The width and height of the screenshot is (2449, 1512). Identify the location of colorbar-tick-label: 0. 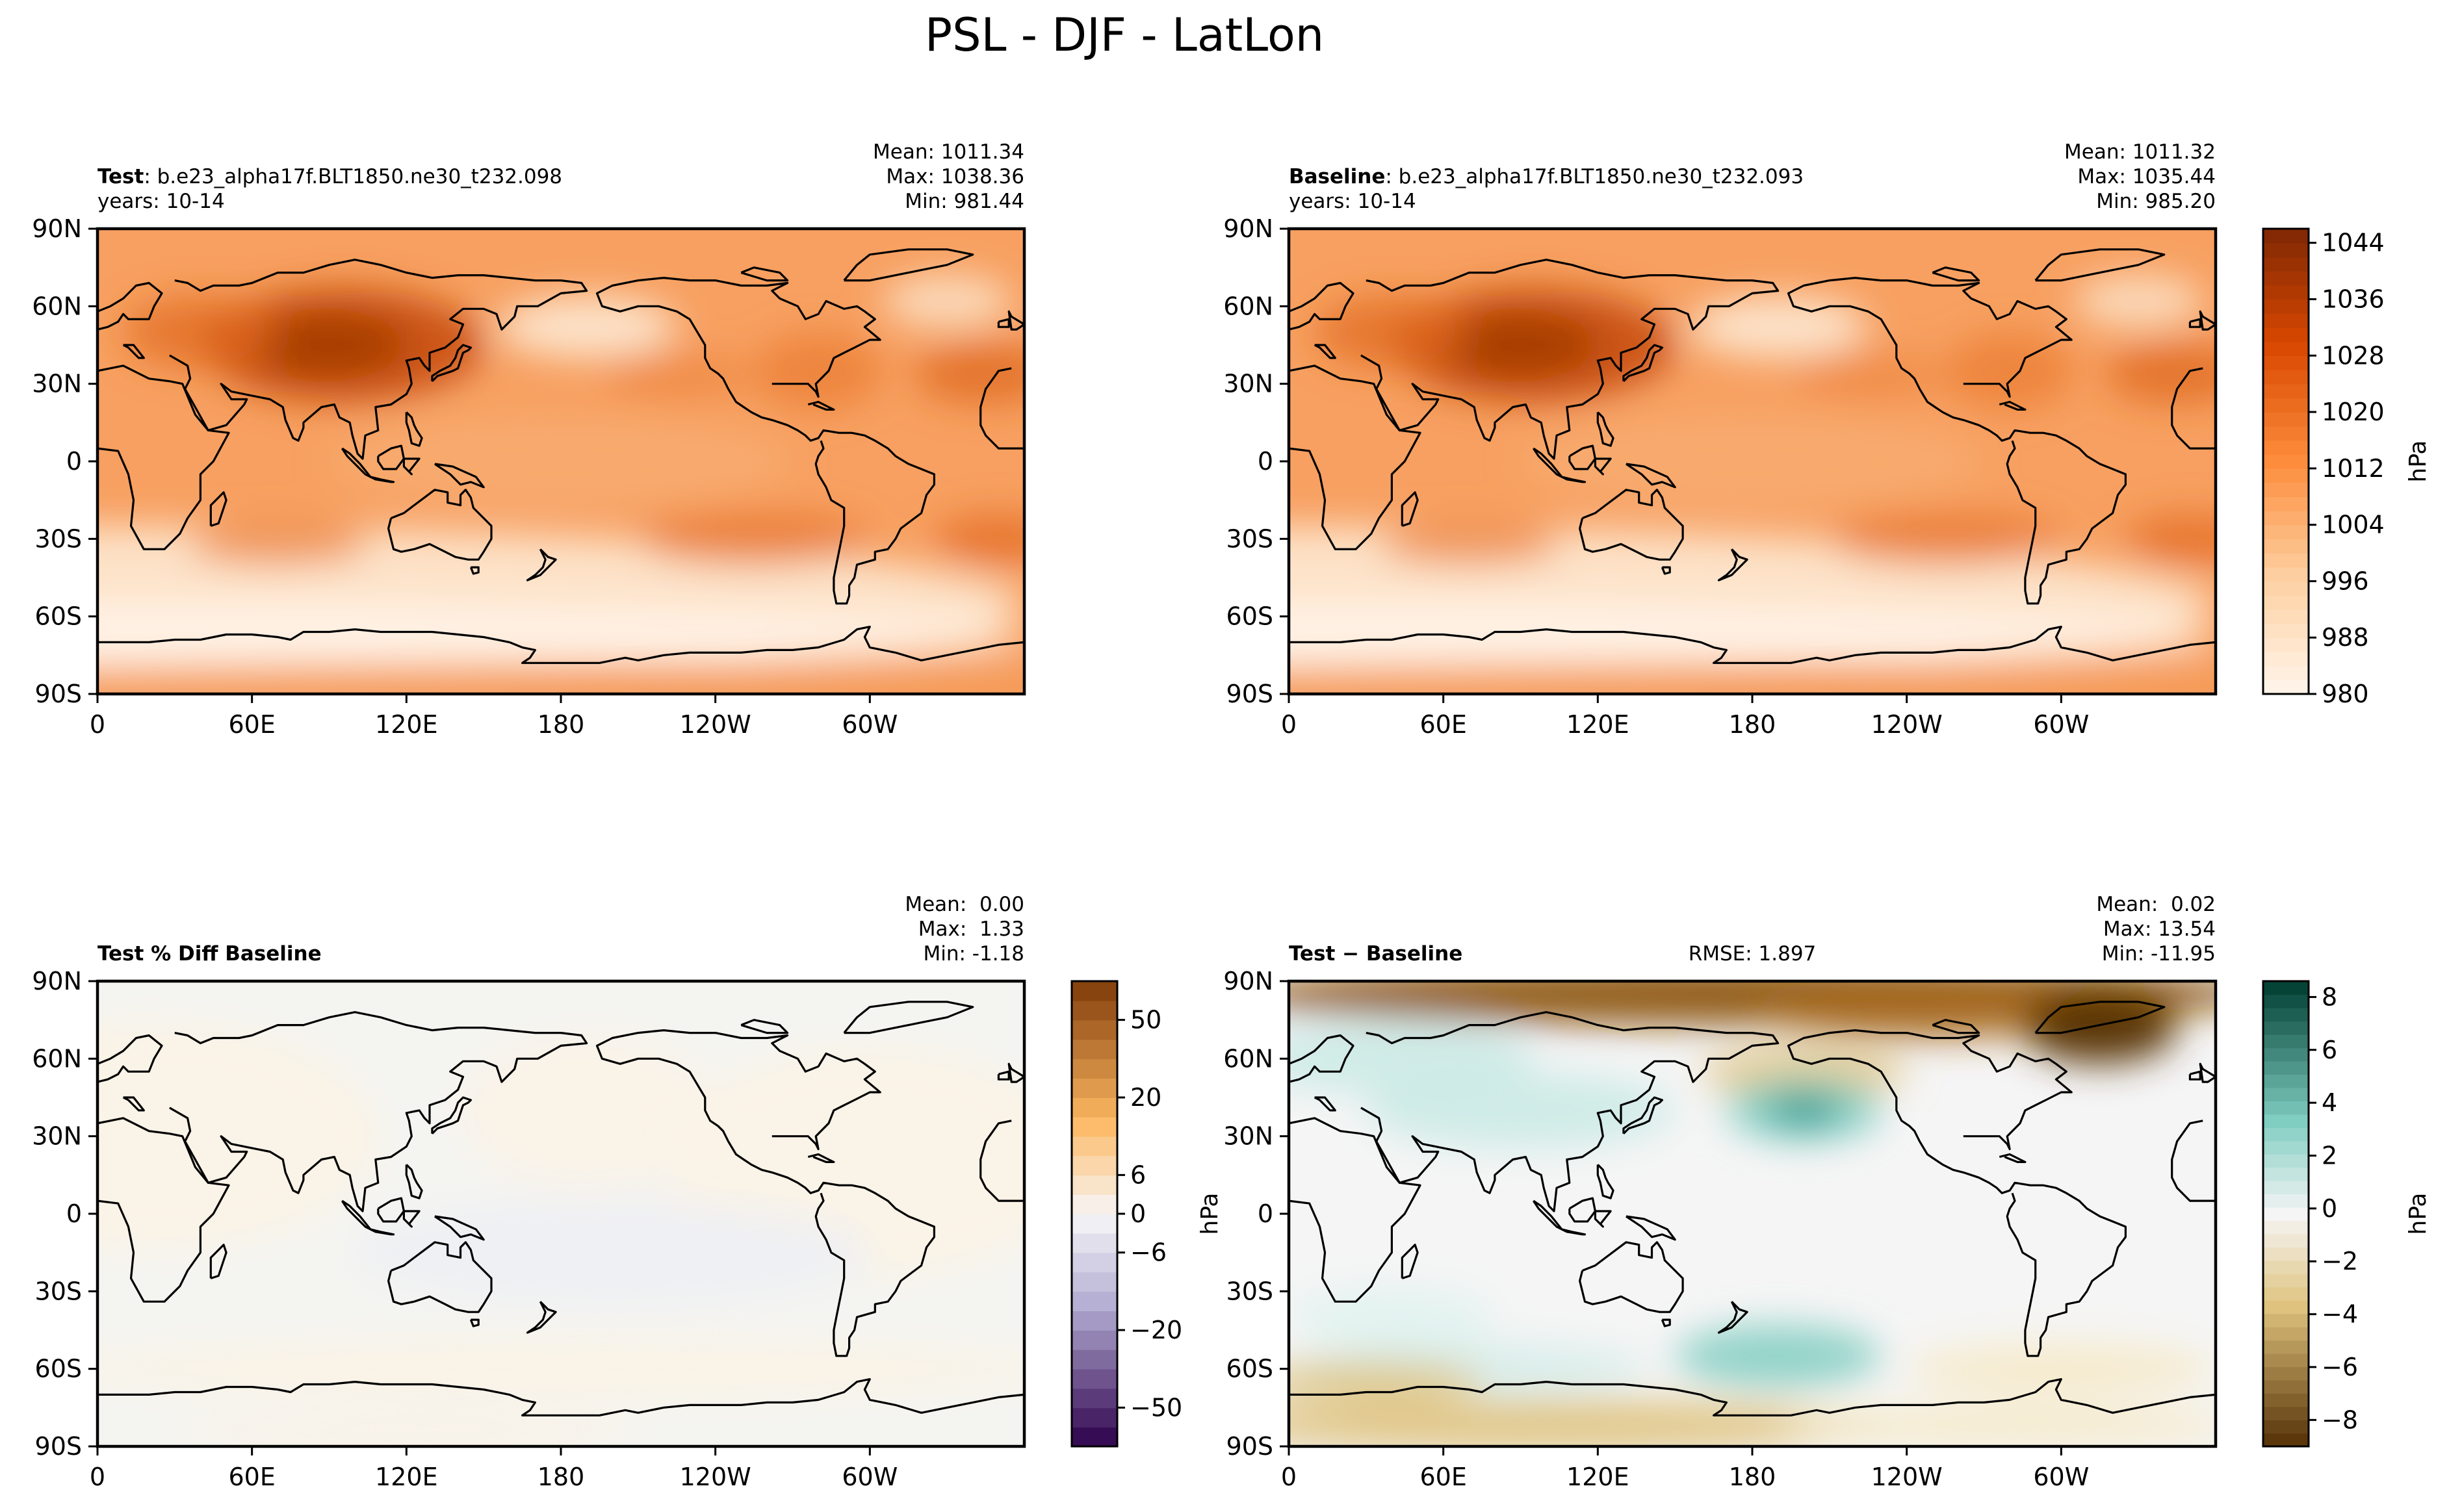
(2329, 1208).